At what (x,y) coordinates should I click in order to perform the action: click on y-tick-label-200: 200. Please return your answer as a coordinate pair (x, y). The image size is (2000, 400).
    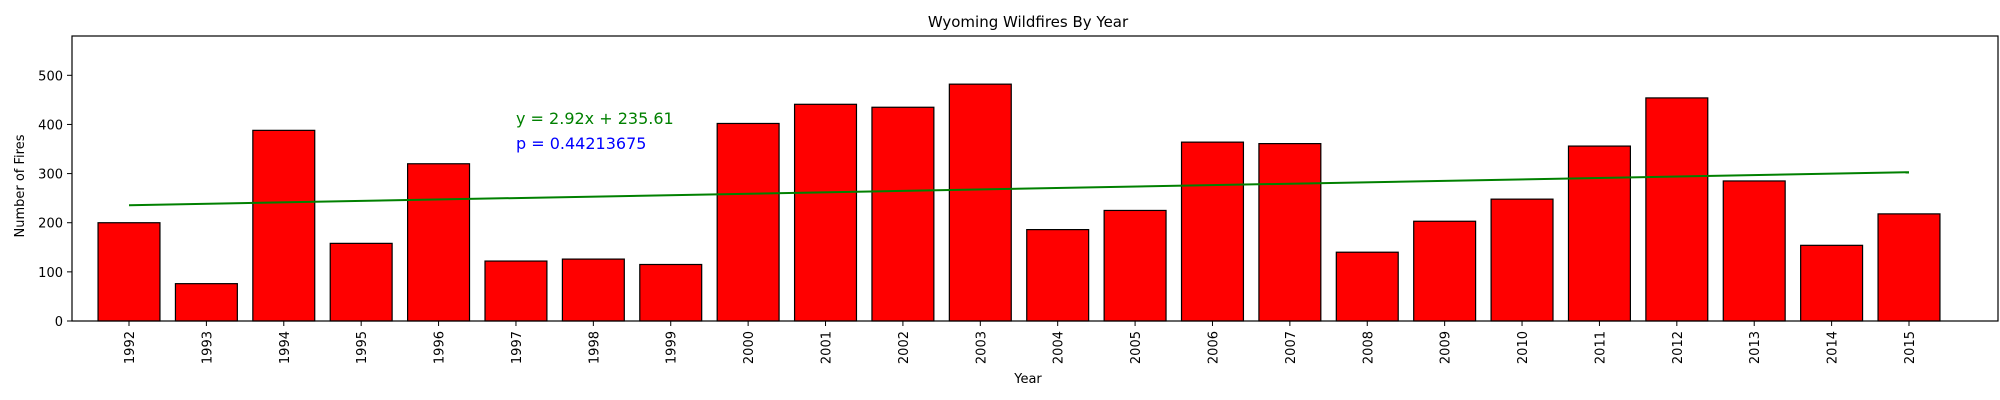
    Looking at the image, I should click on (50, 224).